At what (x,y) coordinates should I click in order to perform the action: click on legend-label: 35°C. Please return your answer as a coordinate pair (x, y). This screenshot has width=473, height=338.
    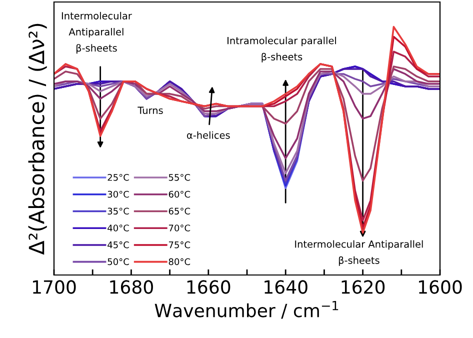
    Looking at the image, I should click on (118, 211).